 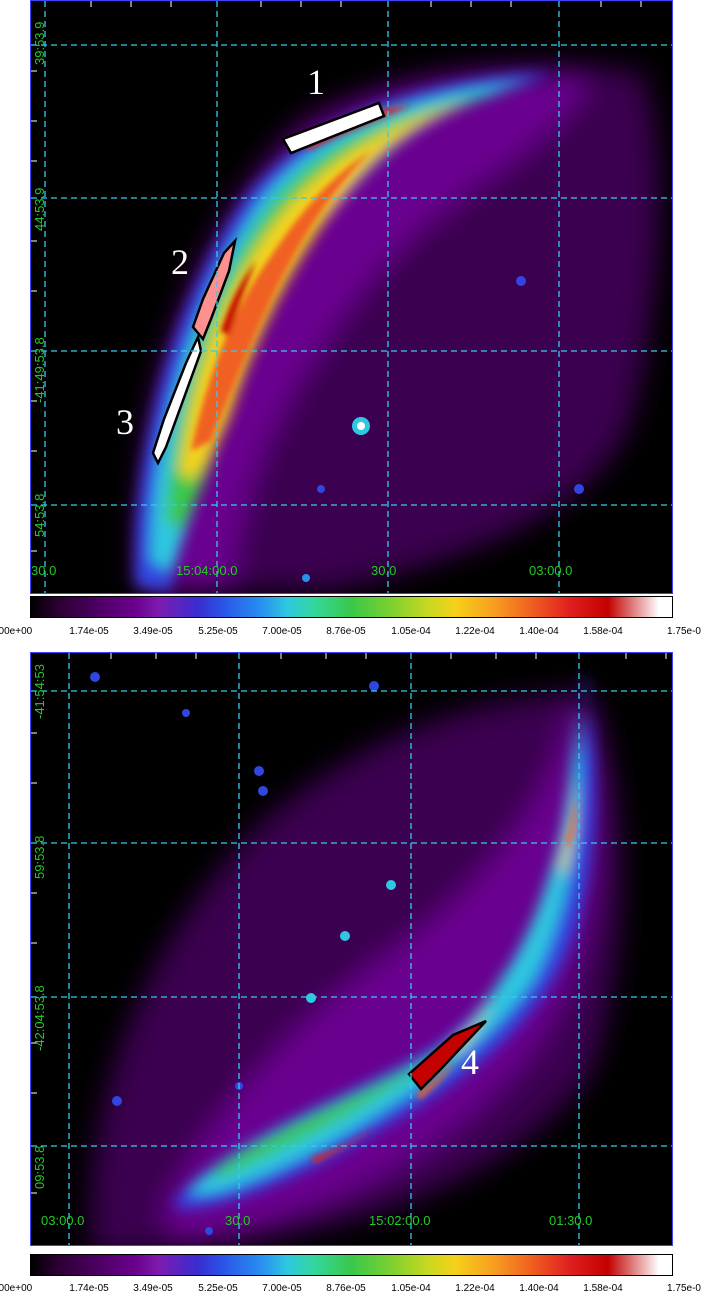 What do you see at coordinates (351, 607) in the screenshot?
I see `colorbar-top` at bounding box center [351, 607].